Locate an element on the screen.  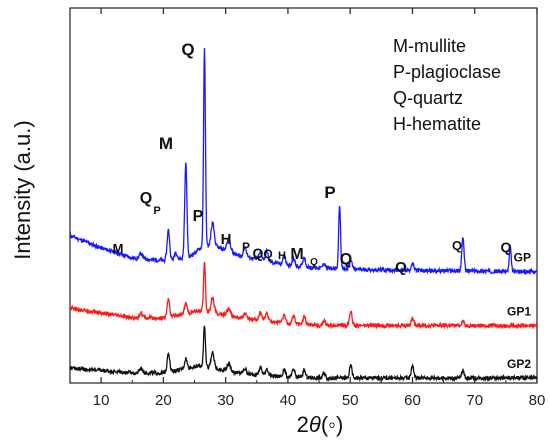
legend-item: M-mullite is located at coordinates (429, 46).